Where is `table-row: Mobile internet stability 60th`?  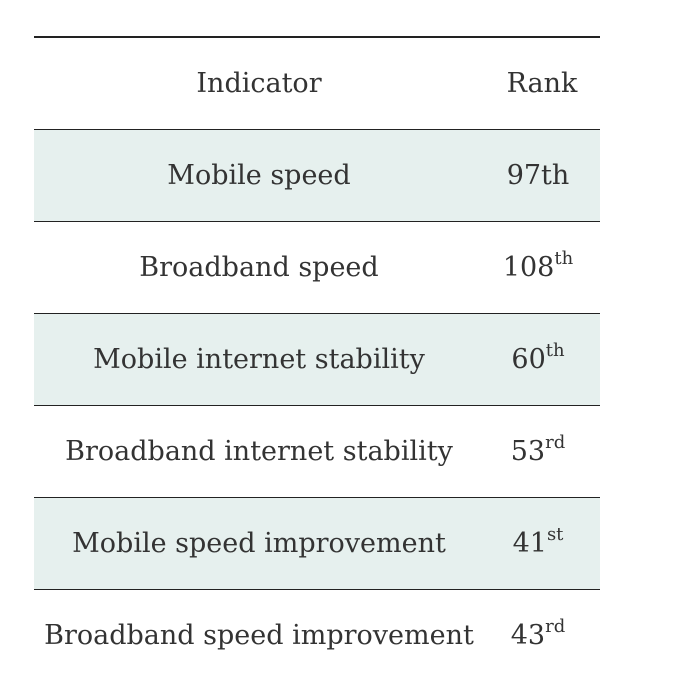
table-row: Mobile internet stability 60th is located at coordinates (317, 359).